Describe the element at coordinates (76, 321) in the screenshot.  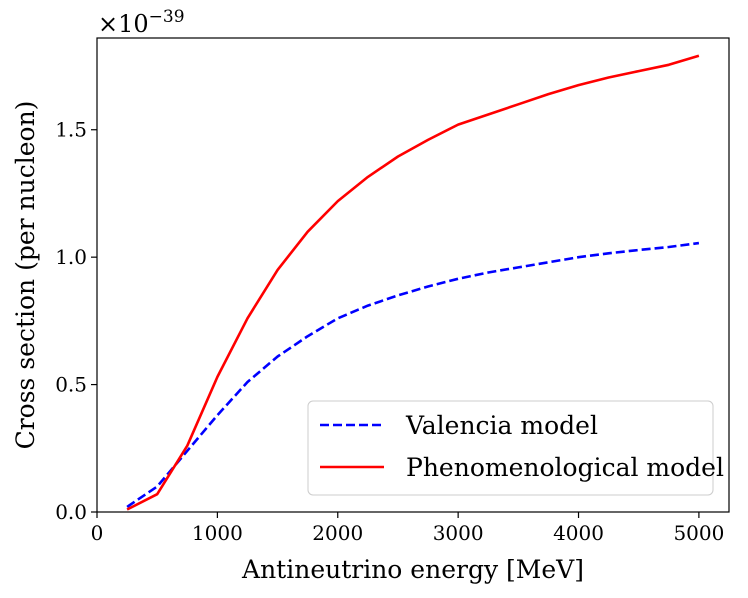
I see `y-axis: 0.0 0.5 1.0 1.5` at that location.